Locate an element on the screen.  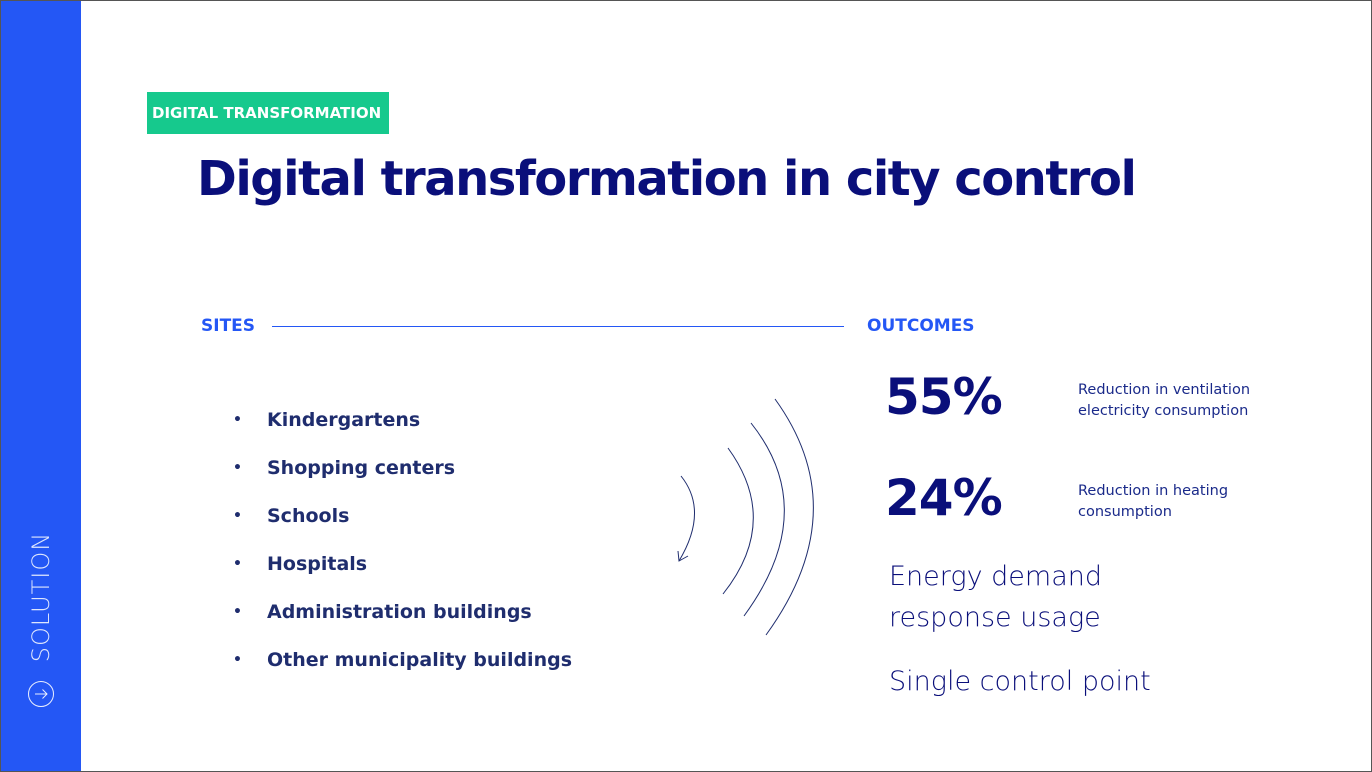
list-item: • Administration buildings is located at coordinates (402, 621).